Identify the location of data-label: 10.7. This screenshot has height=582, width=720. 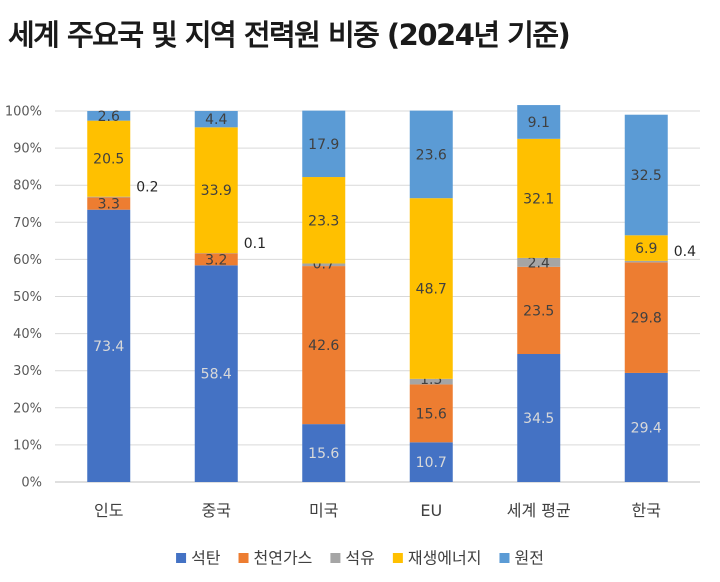
(431, 463).